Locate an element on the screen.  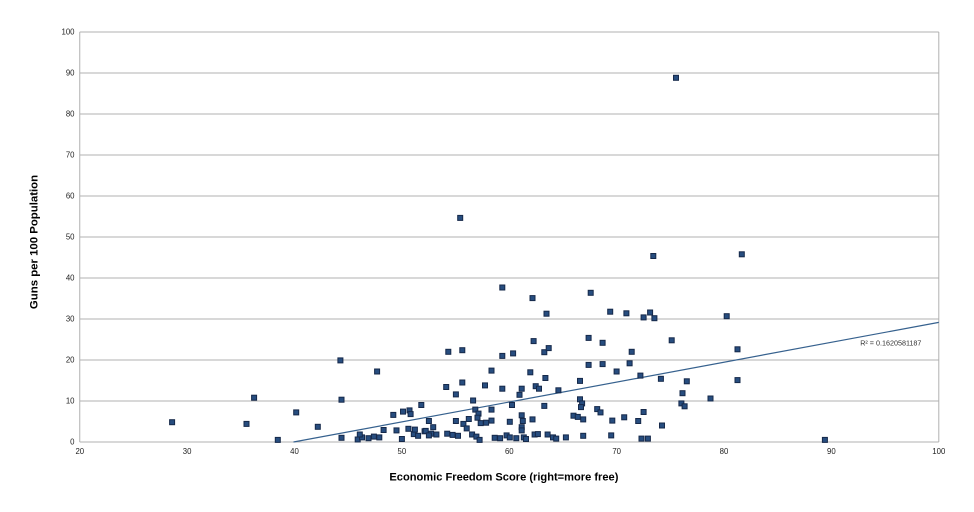
svg-text: Guns per 100 Population is located at coordinates (35, 242).